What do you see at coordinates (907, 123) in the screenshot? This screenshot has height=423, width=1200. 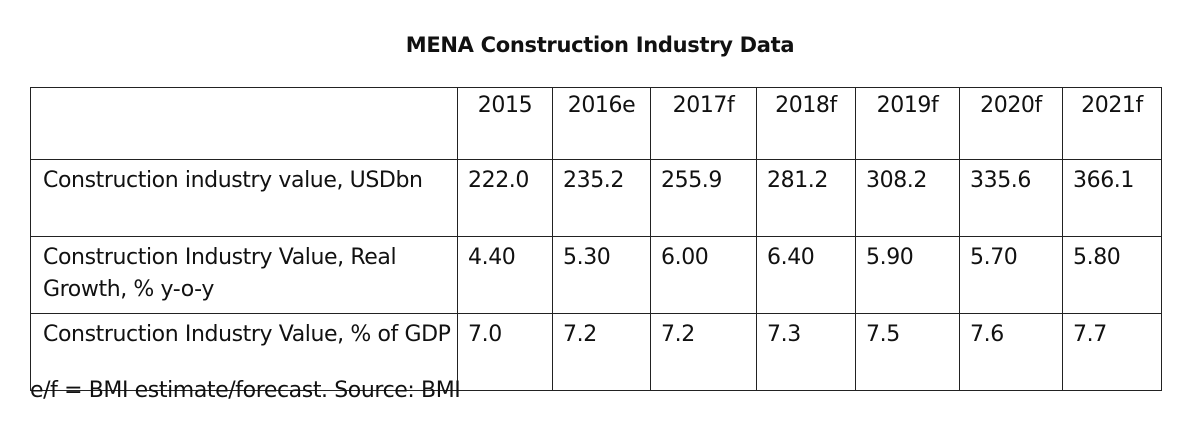 I see `column-header-2019f: 2019f` at bounding box center [907, 123].